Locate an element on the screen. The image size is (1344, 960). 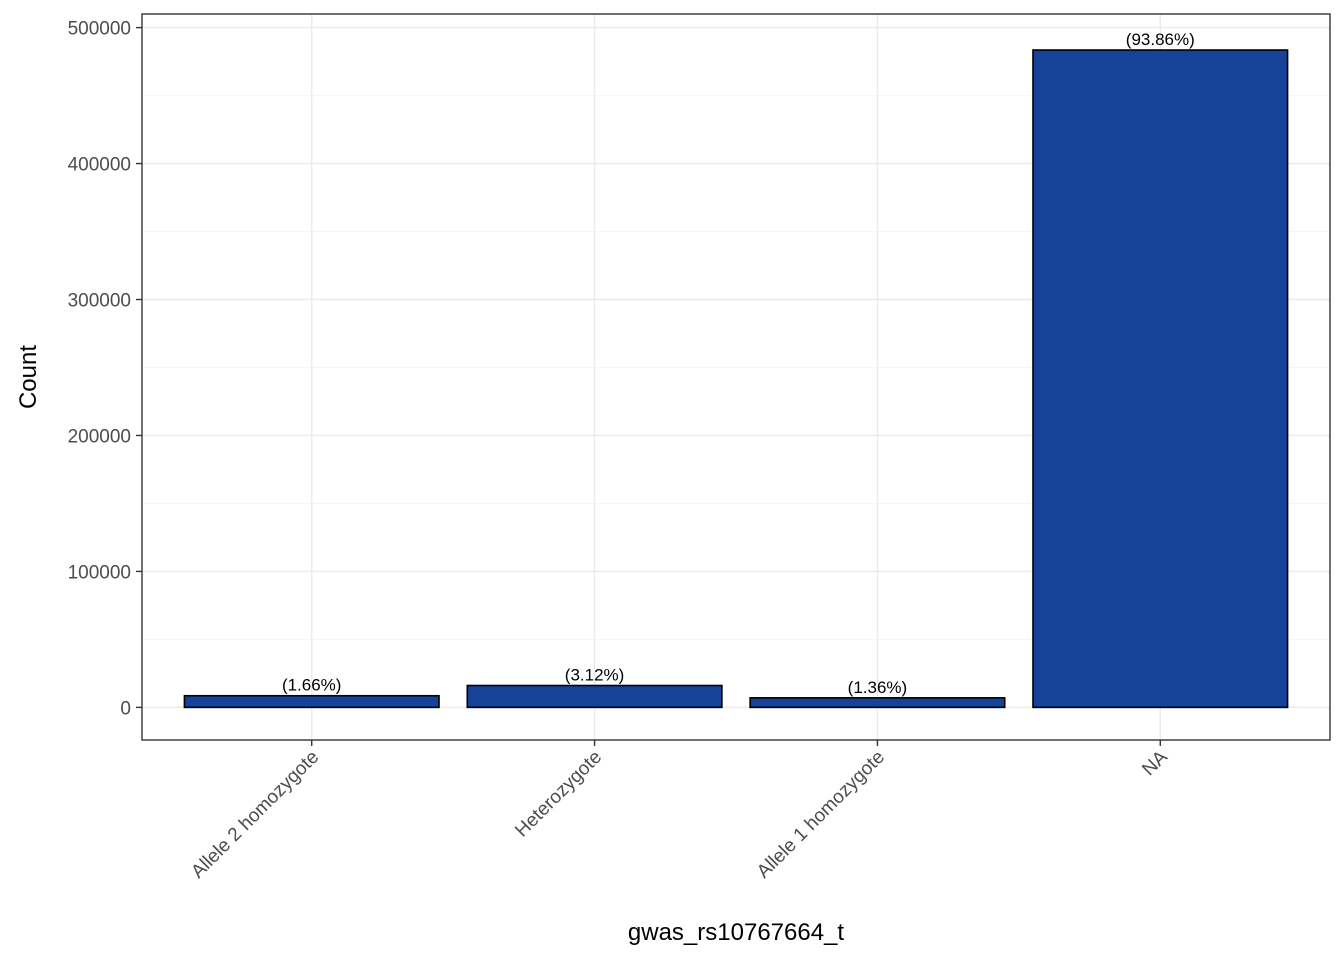
x-axis-title: gwas_rs10767664_t is located at coordinates (736, 932).